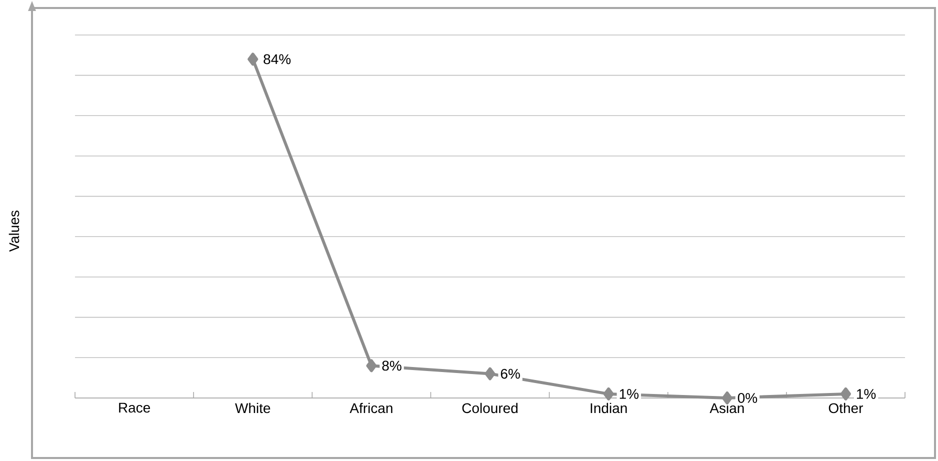 The height and width of the screenshot is (461, 938). What do you see at coordinates (608, 408) in the screenshot?
I see `x-tick-label: Indian` at bounding box center [608, 408].